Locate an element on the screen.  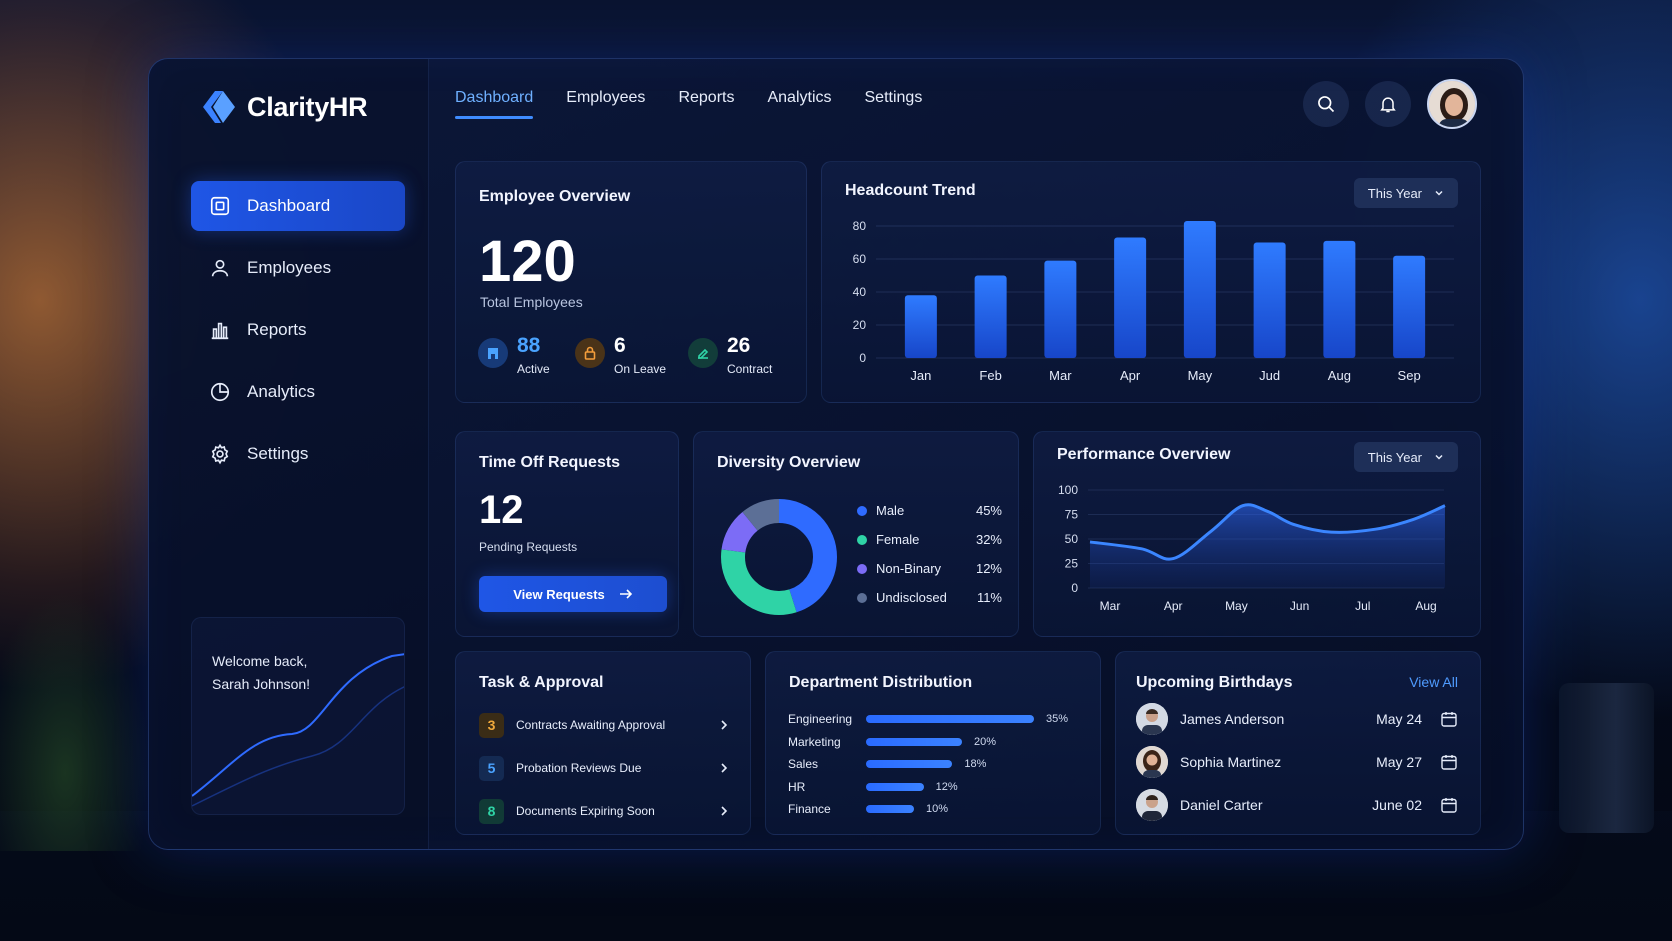
app-logo: ClarityHR is located at coordinates (284, 107).